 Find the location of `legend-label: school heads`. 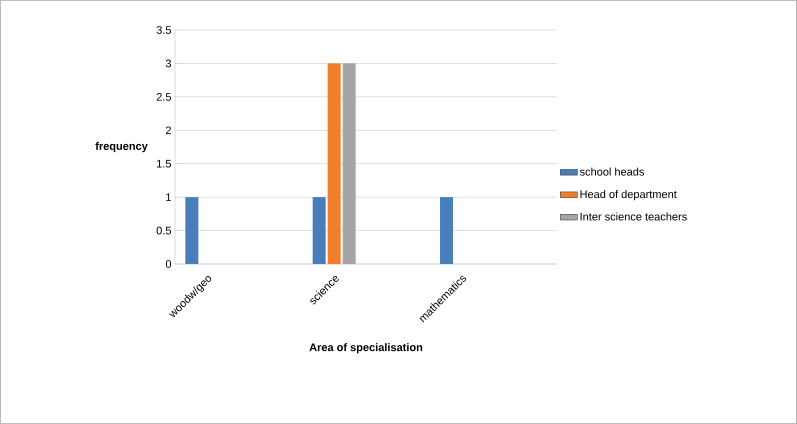

legend-label: school heads is located at coordinates (612, 172).